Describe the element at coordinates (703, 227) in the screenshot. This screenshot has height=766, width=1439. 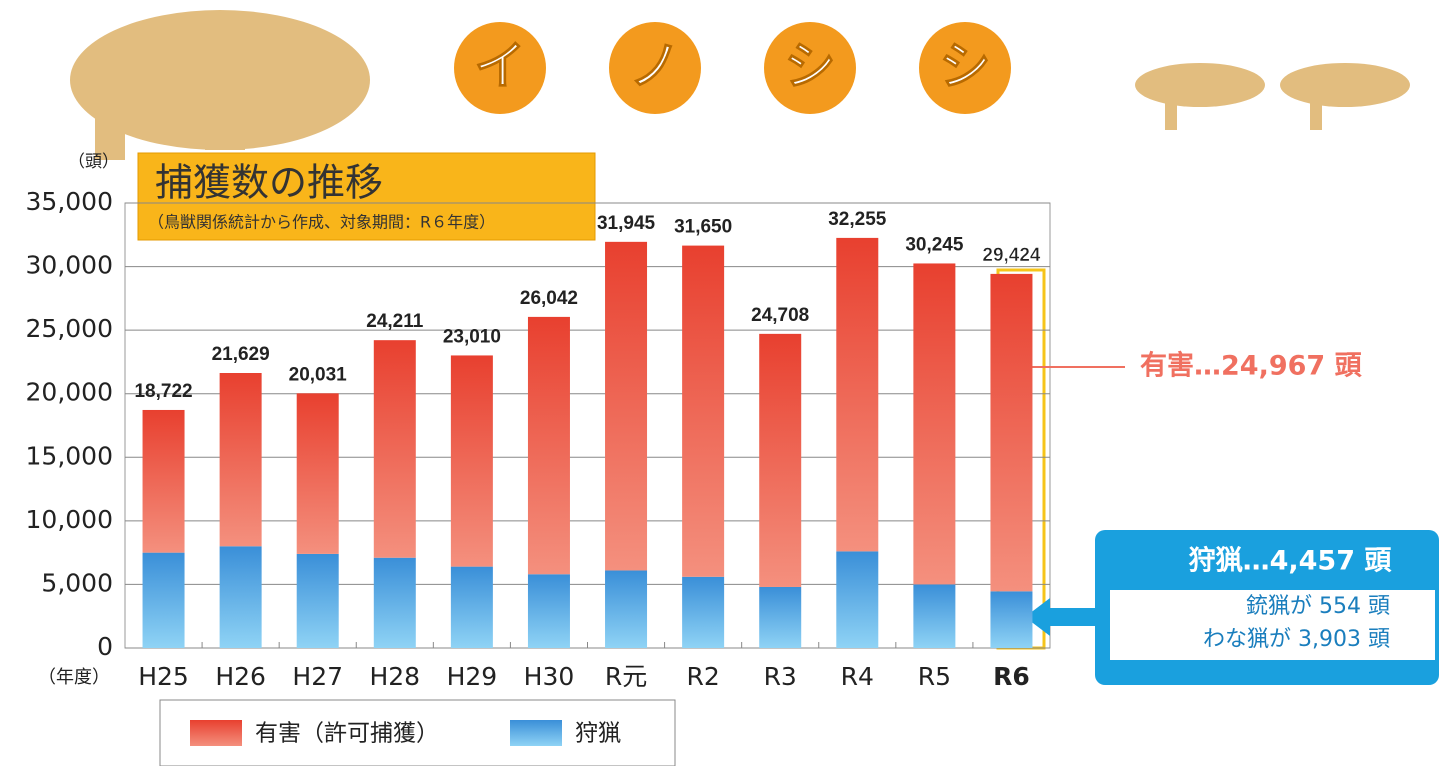
I see `total-label: 31,650` at that location.